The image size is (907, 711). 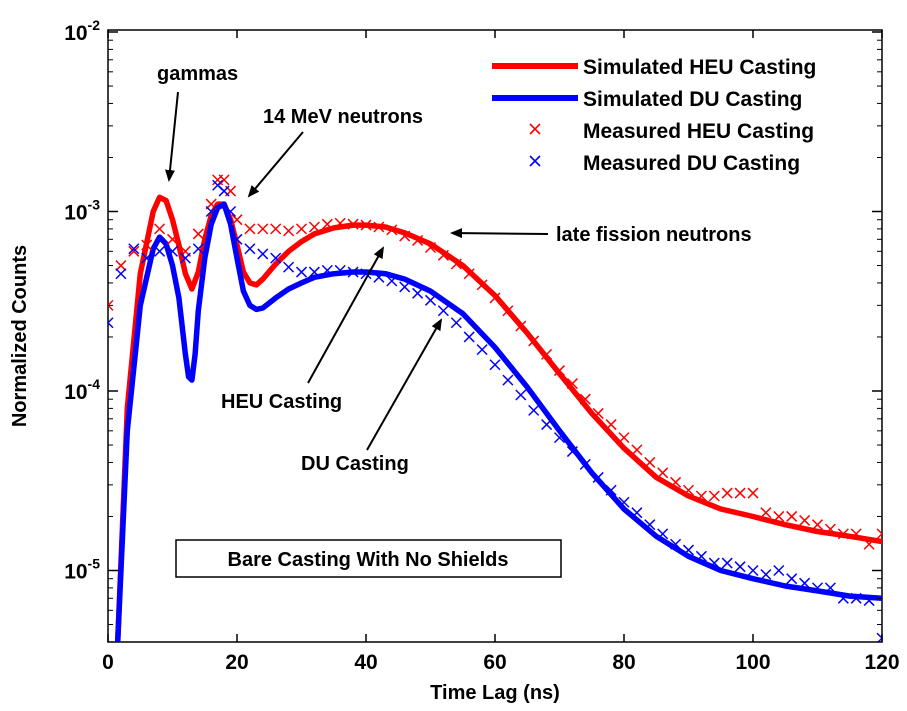 What do you see at coordinates (499, 233) in the screenshot?
I see `annotation-late-fission-arrow` at bounding box center [499, 233].